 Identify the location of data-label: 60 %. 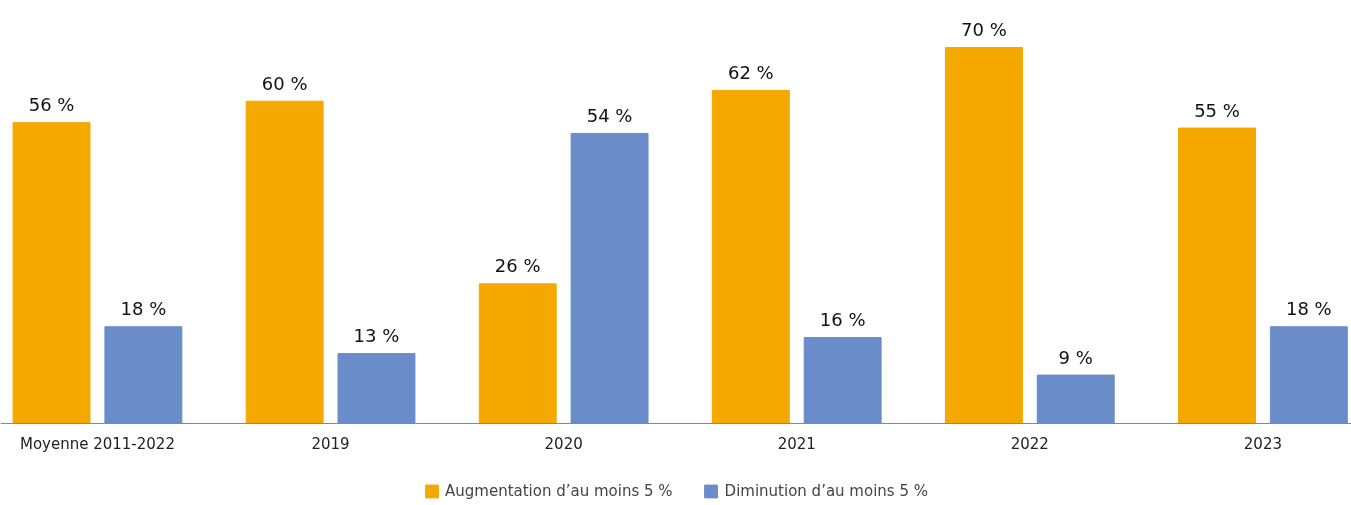
(284, 83).